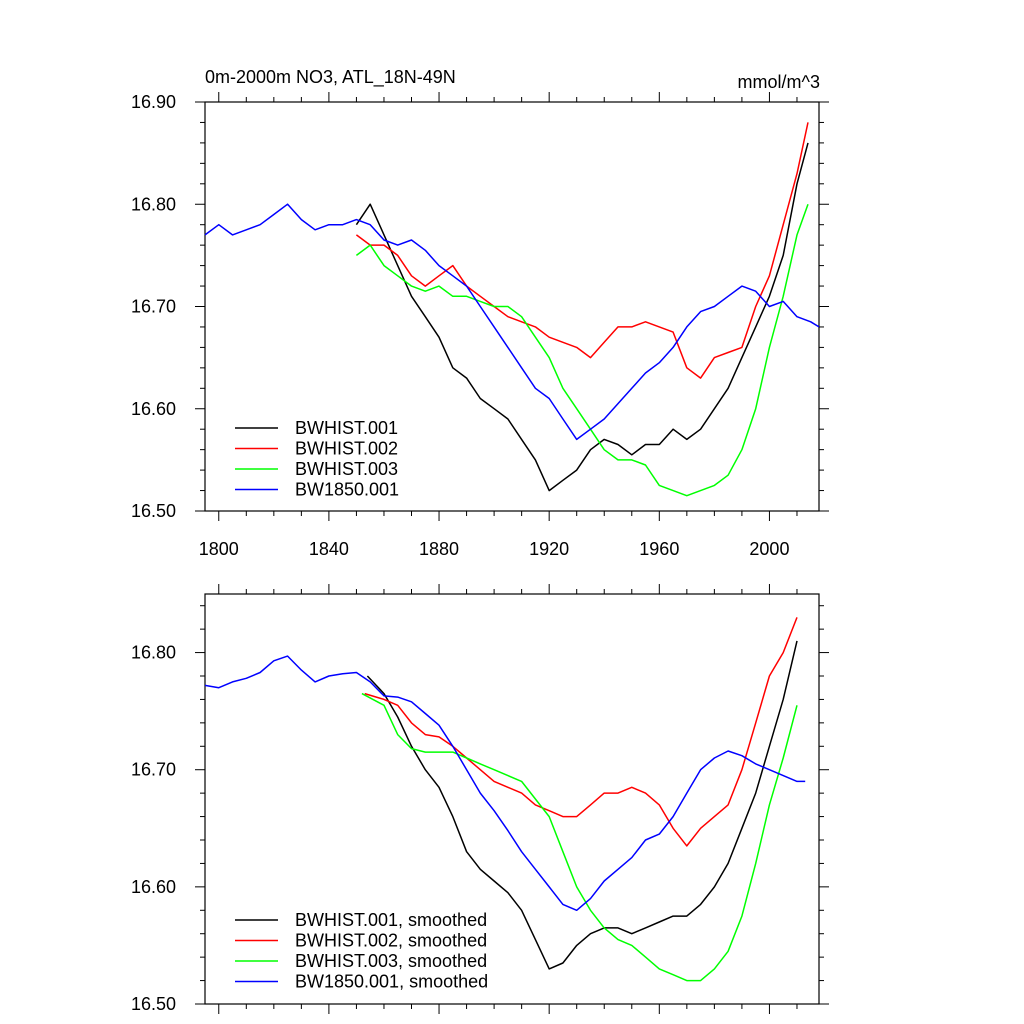 The height and width of the screenshot is (1024, 1024). Describe the element at coordinates (391, 920) in the screenshot. I see `legend-label: BWHIST.001, smoothed` at that location.